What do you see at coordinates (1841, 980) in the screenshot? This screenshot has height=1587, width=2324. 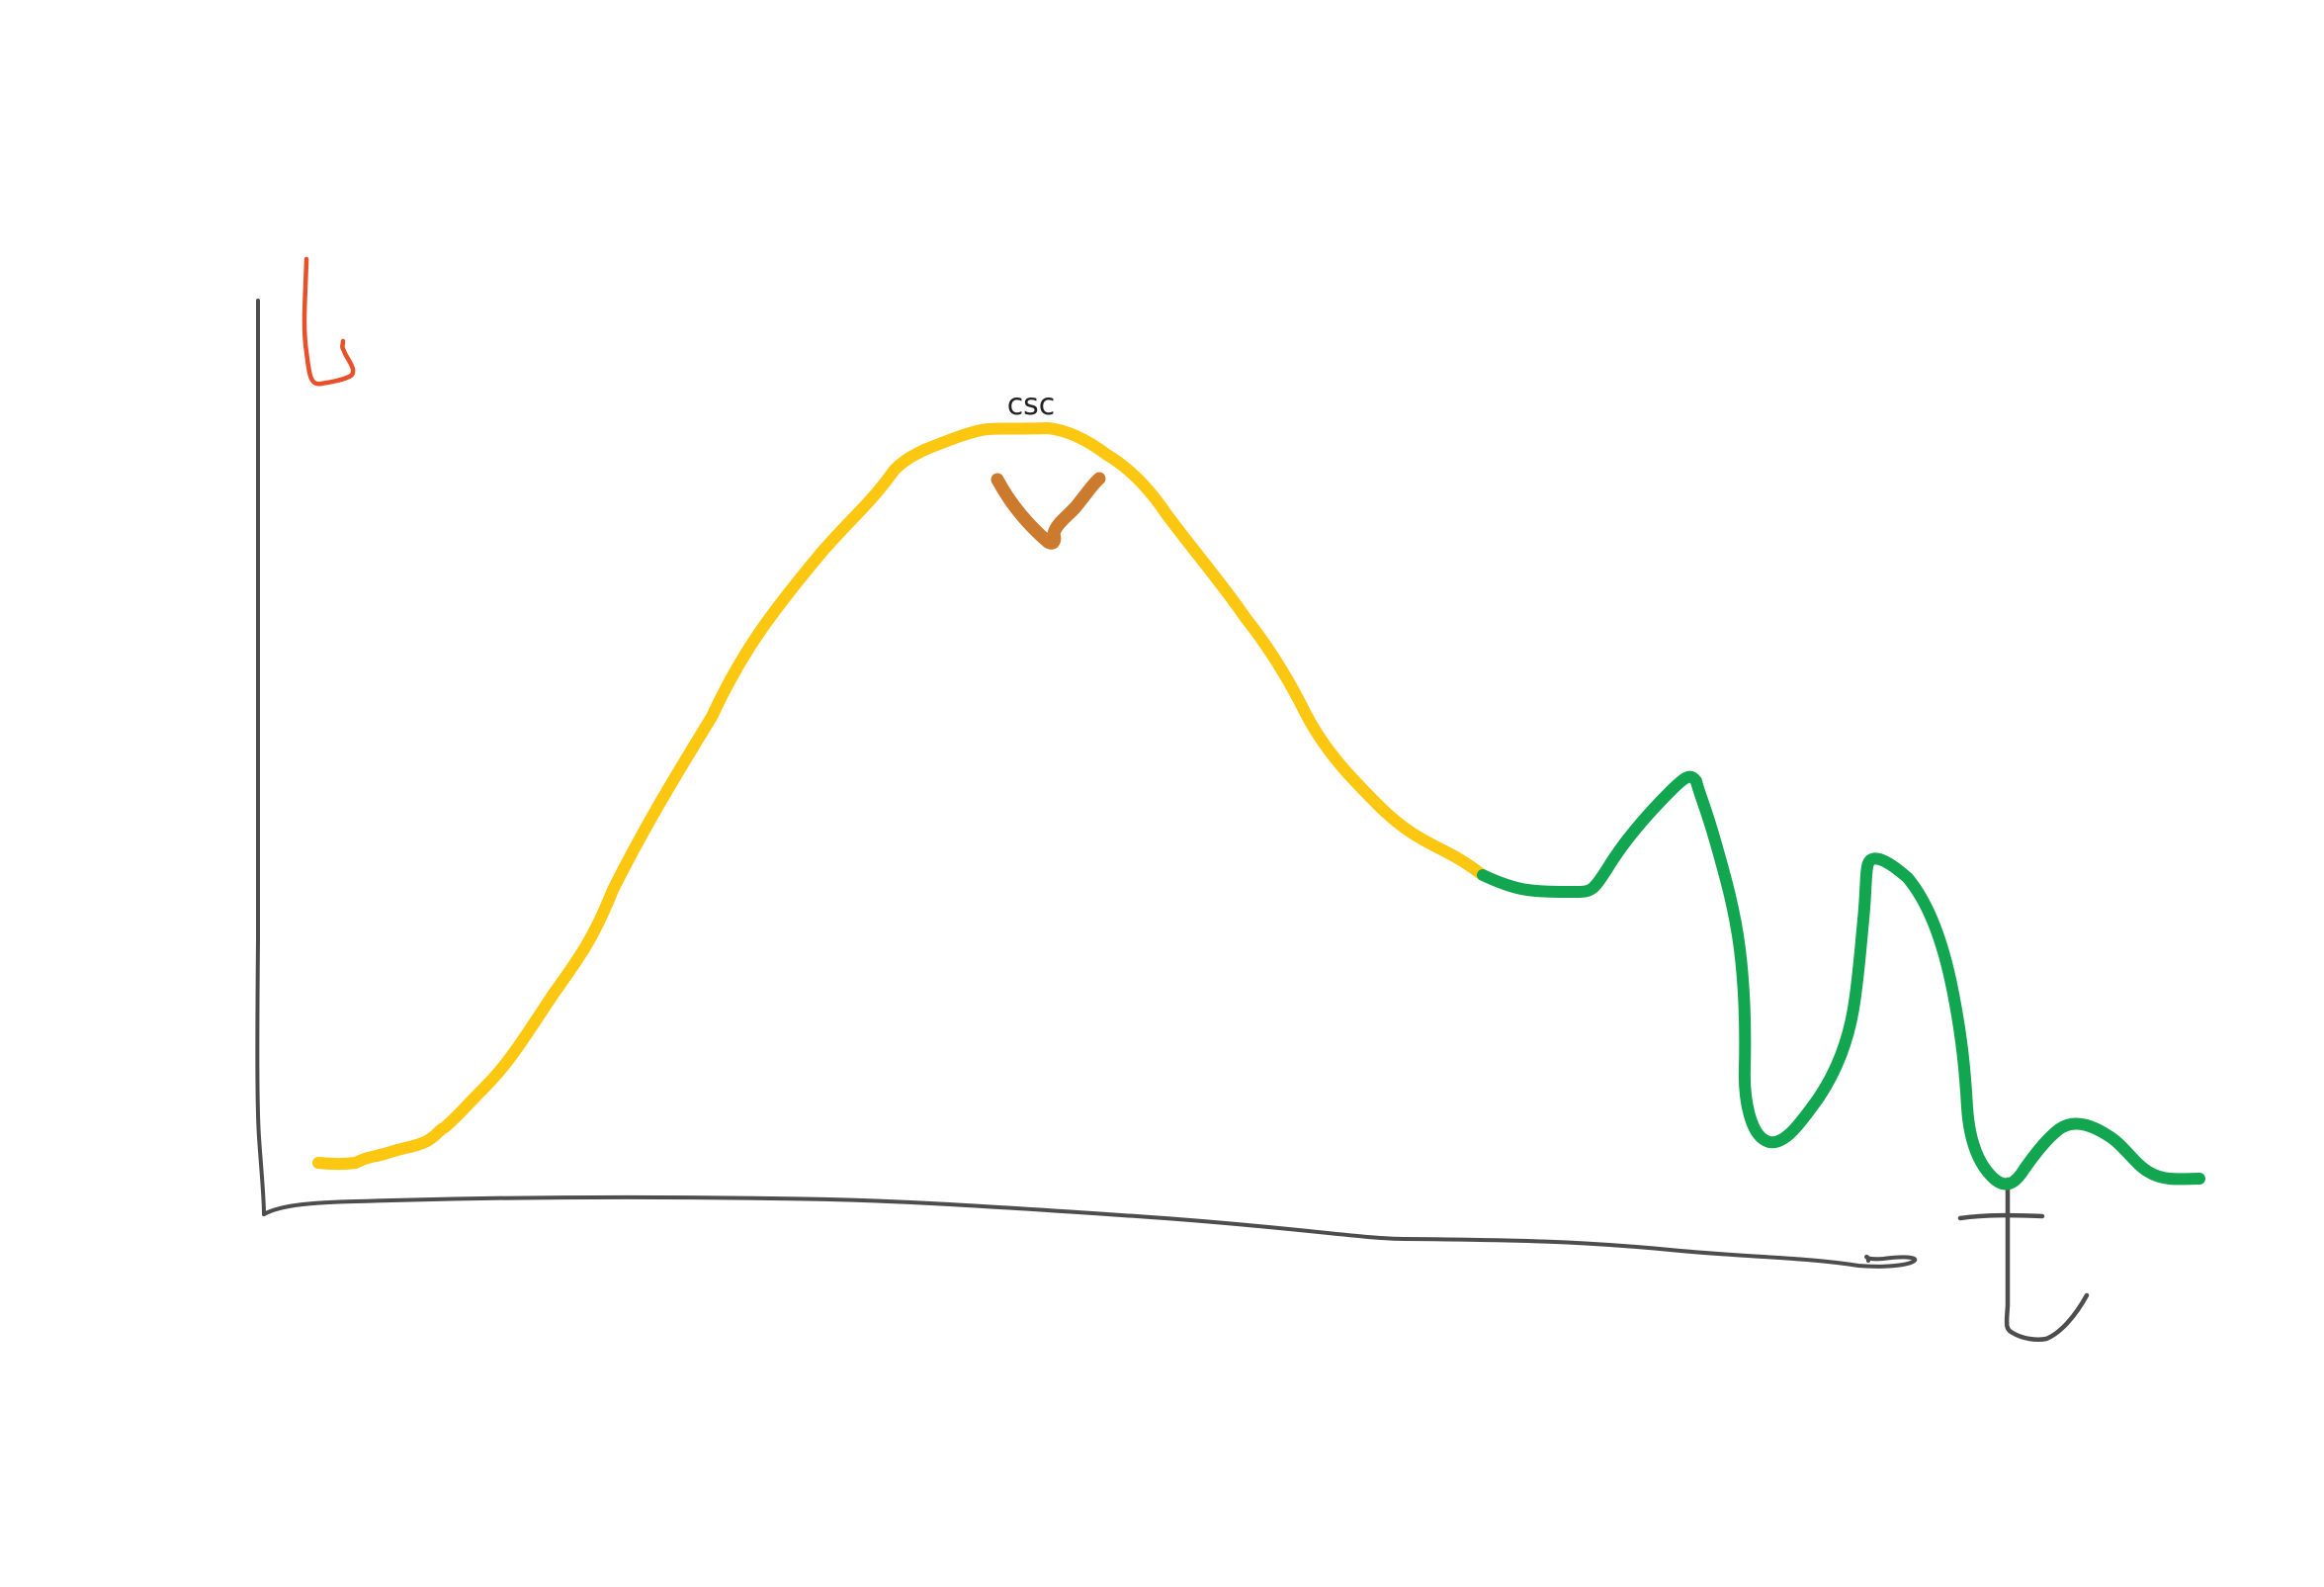 I see `decline-curve` at bounding box center [1841, 980].